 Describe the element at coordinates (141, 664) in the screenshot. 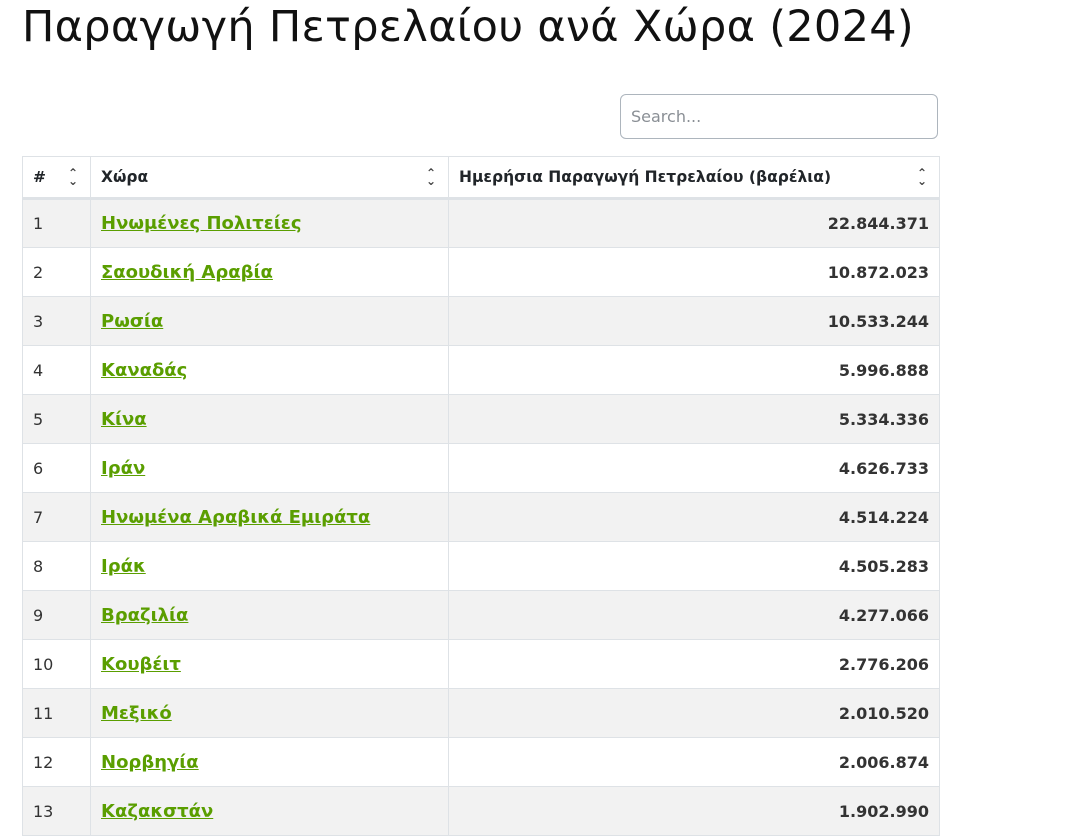

I see `country-link: Κουβέιτ` at that location.